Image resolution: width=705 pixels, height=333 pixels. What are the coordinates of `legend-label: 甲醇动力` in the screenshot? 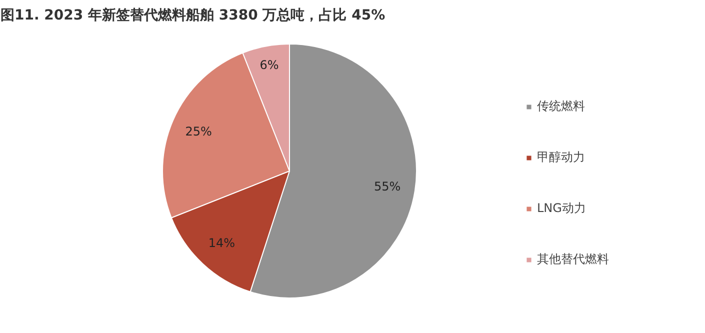 It's located at (561, 157).